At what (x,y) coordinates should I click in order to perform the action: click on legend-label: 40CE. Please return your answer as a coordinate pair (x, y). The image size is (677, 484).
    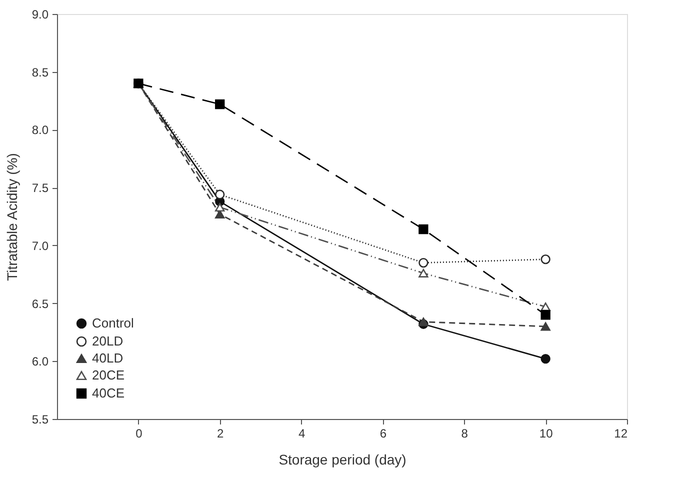
    Looking at the image, I should click on (108, 393).